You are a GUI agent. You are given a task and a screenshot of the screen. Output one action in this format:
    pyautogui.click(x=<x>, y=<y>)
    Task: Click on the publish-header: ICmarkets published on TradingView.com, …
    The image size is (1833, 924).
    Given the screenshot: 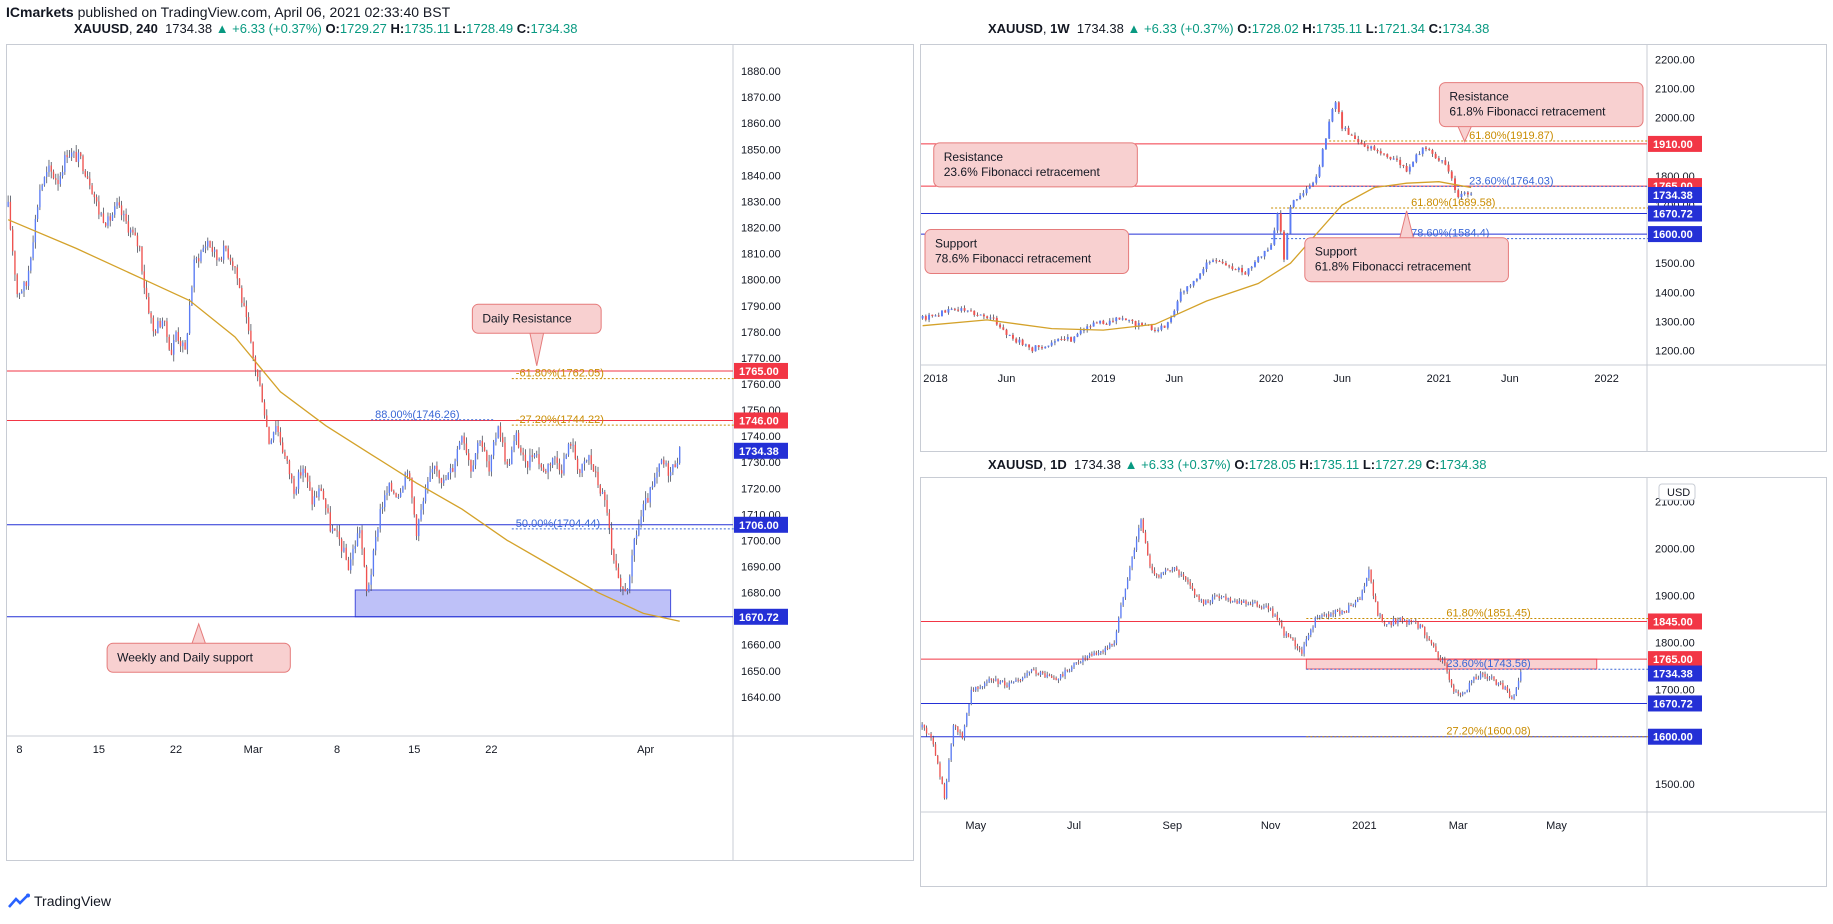 What is the action you would take?
    pyautogui.click(x=228, y=12)
    